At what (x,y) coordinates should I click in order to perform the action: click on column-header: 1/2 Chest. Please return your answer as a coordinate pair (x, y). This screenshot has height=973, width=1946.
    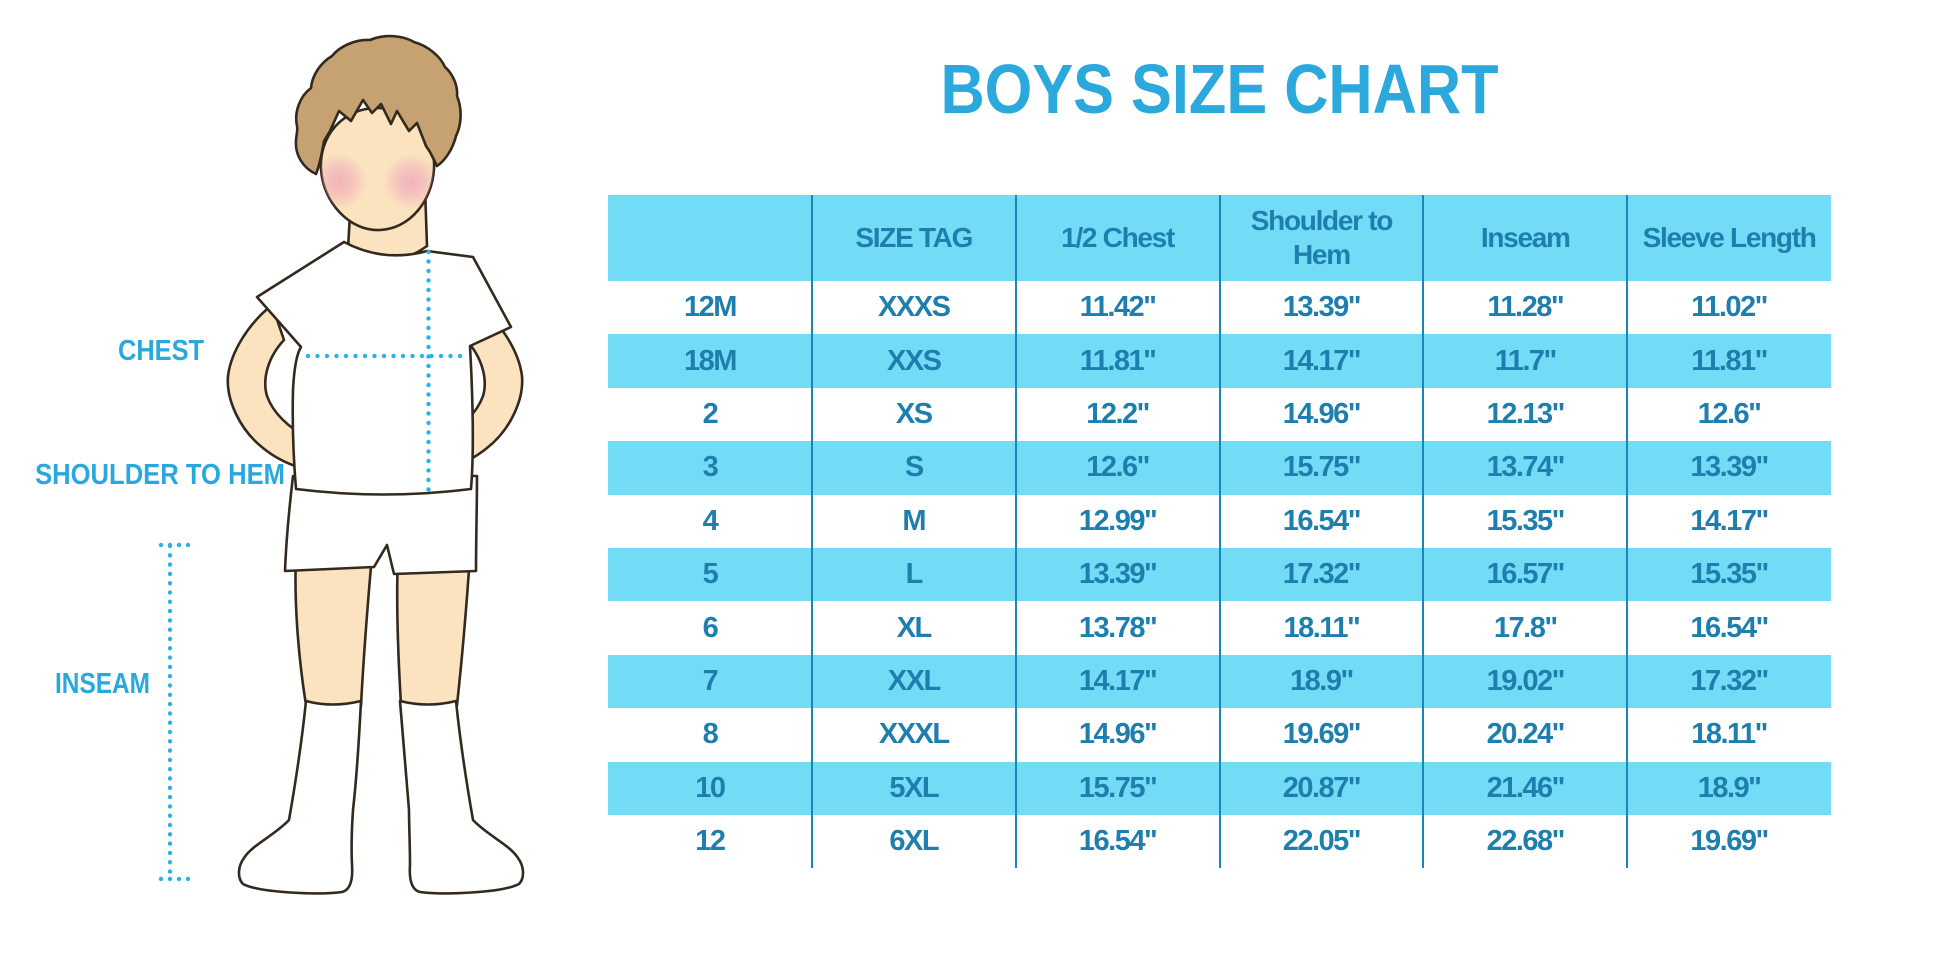
    Looking at the image, I should click on (1118, 237).